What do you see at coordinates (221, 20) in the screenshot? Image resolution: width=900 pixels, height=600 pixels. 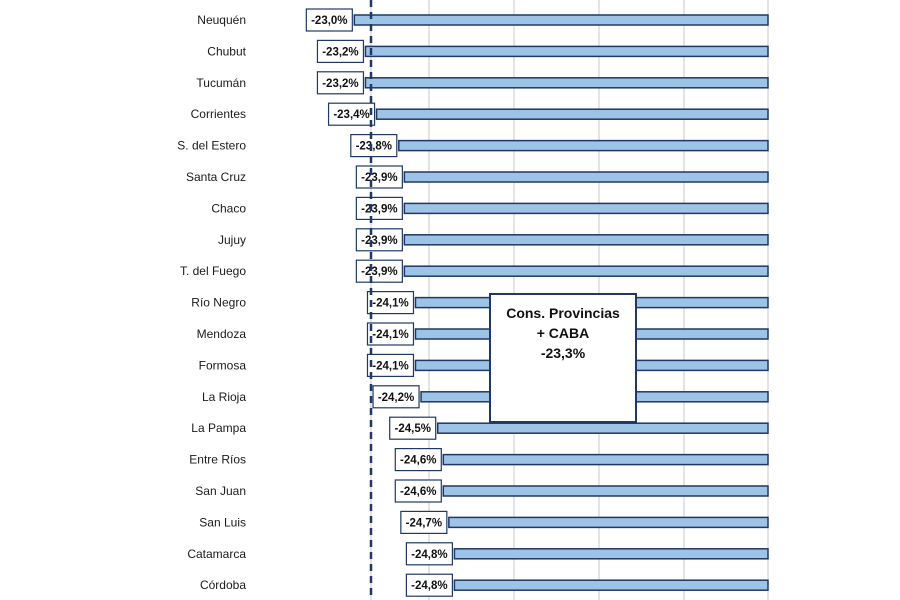 I see `category-label: Neuquén` at bounding box center [221, 20].